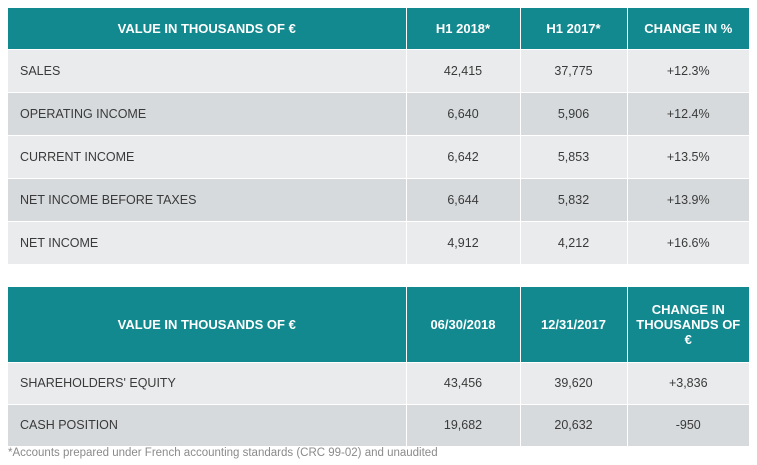  Describe the element at coordinates (687, 199) in the screenshot. I see `cell-change: +13.9%` at that location.